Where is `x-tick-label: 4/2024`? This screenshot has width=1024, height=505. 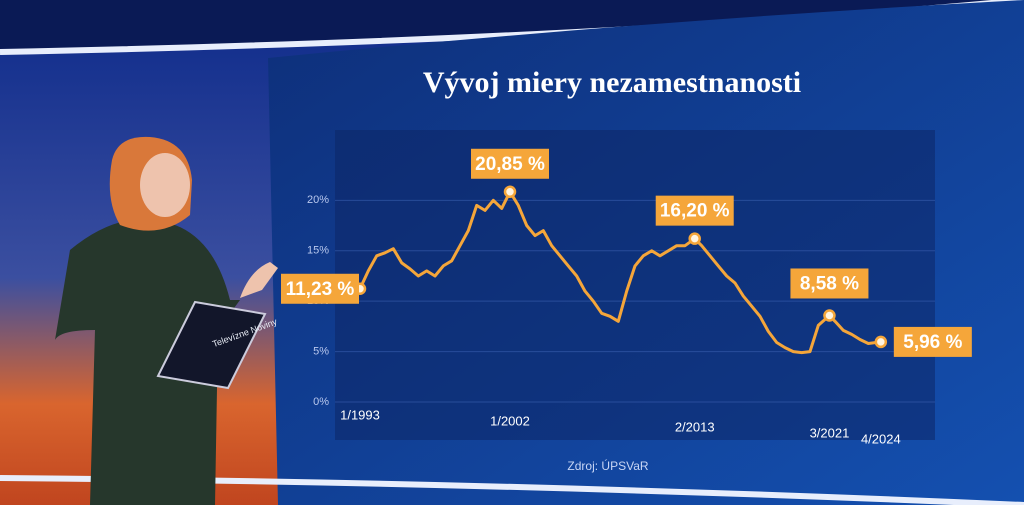 x-tick-label: 4/2024 is located at coordinates (881, 438).